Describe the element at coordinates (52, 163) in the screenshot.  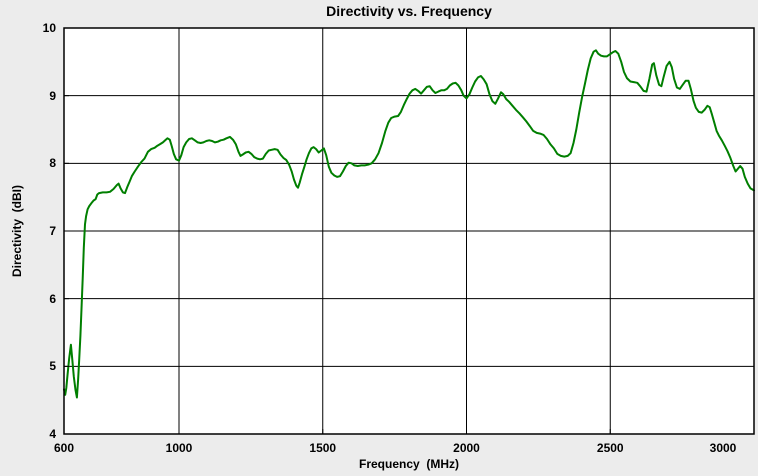
I see `y-tick-label: 8` at that location.